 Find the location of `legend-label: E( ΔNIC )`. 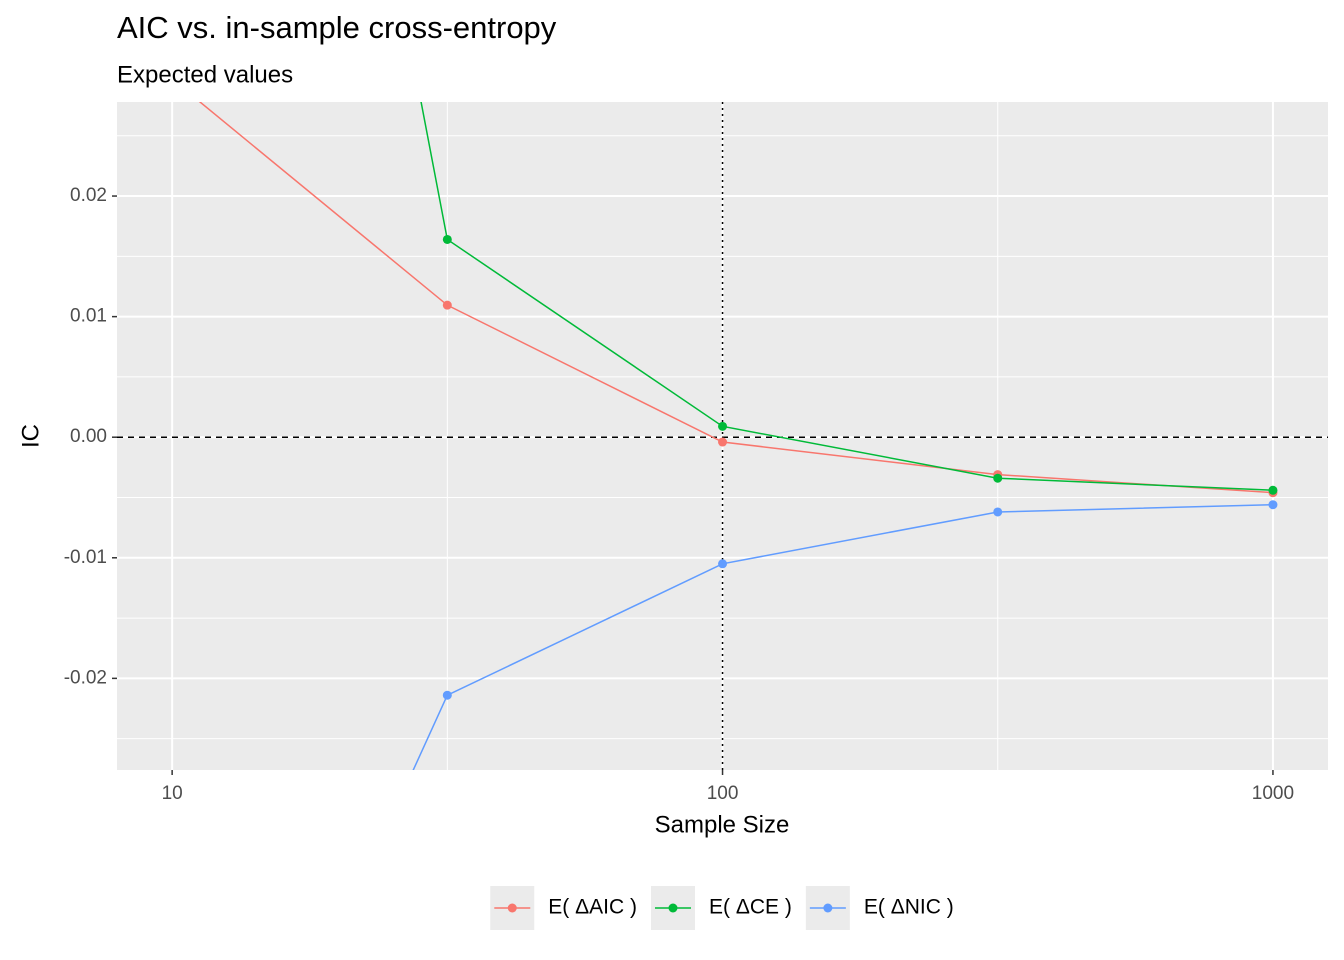

legend-label: E( ΔNIC ) is located at coordinates (909, 907).